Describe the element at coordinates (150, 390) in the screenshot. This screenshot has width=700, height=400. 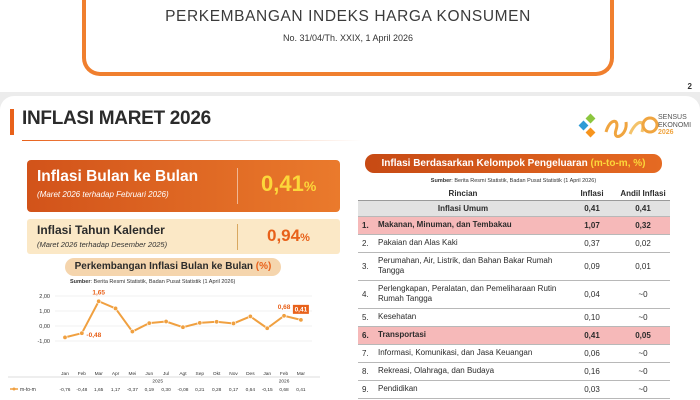
I see `data-table-value: 0,19` at that location.